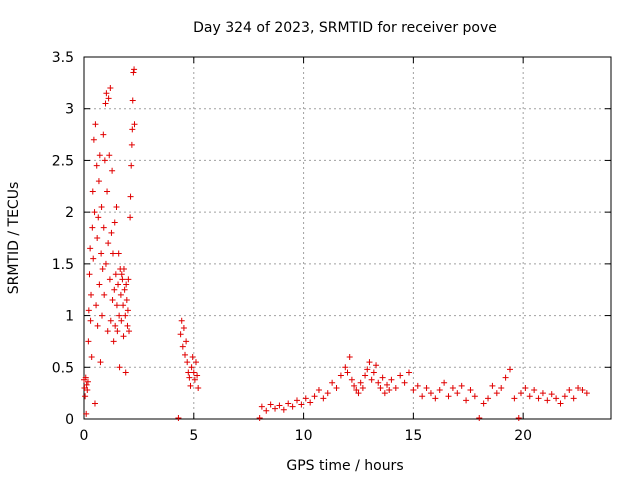  I want to click on x-tick-label: 5, so click(193, 436).